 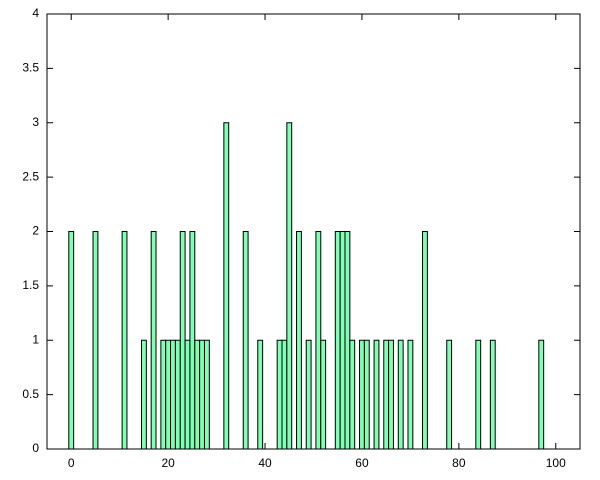 I want to click on y-tick-label: 0.5, so click(x=30, y=394).